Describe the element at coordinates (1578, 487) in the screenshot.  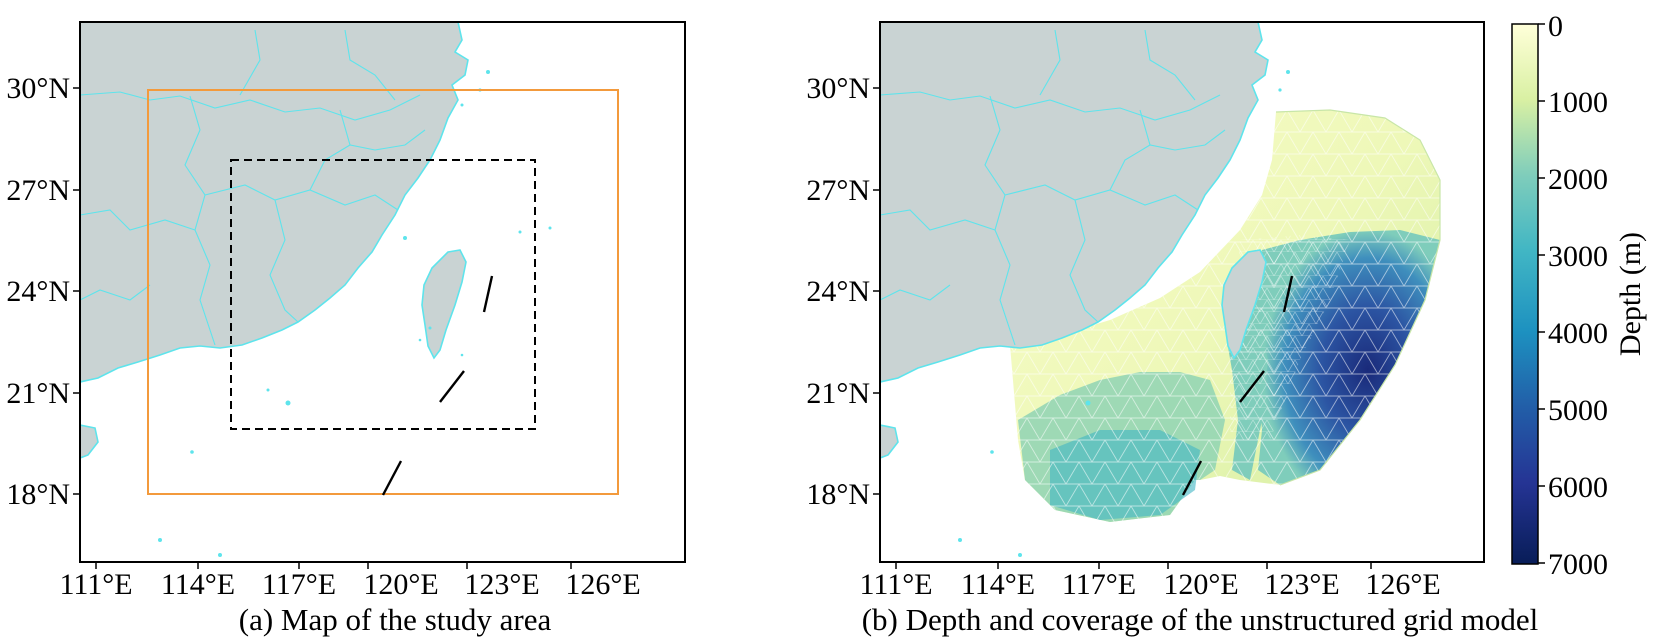
I see `colorbar-tick-label: 6000` at that location.